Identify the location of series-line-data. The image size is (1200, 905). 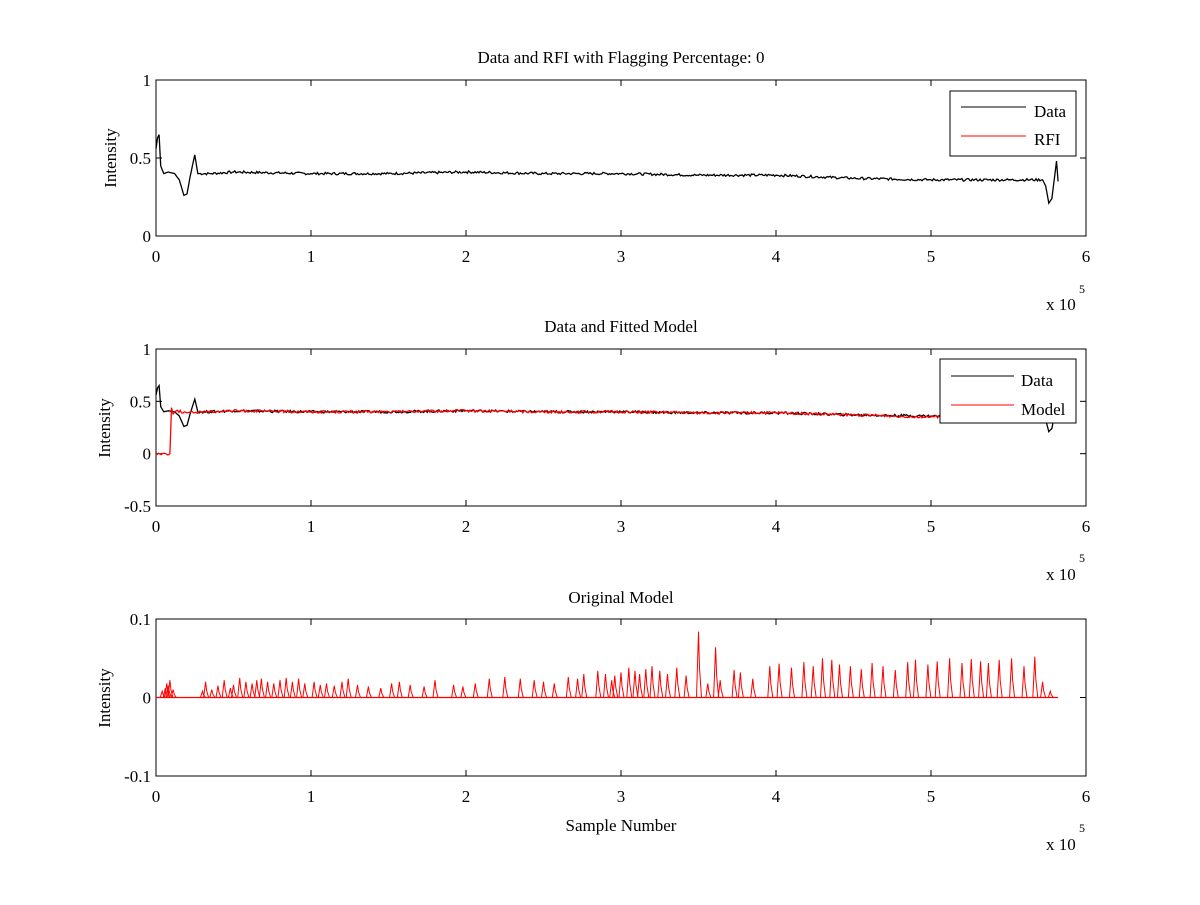
(607, 169).